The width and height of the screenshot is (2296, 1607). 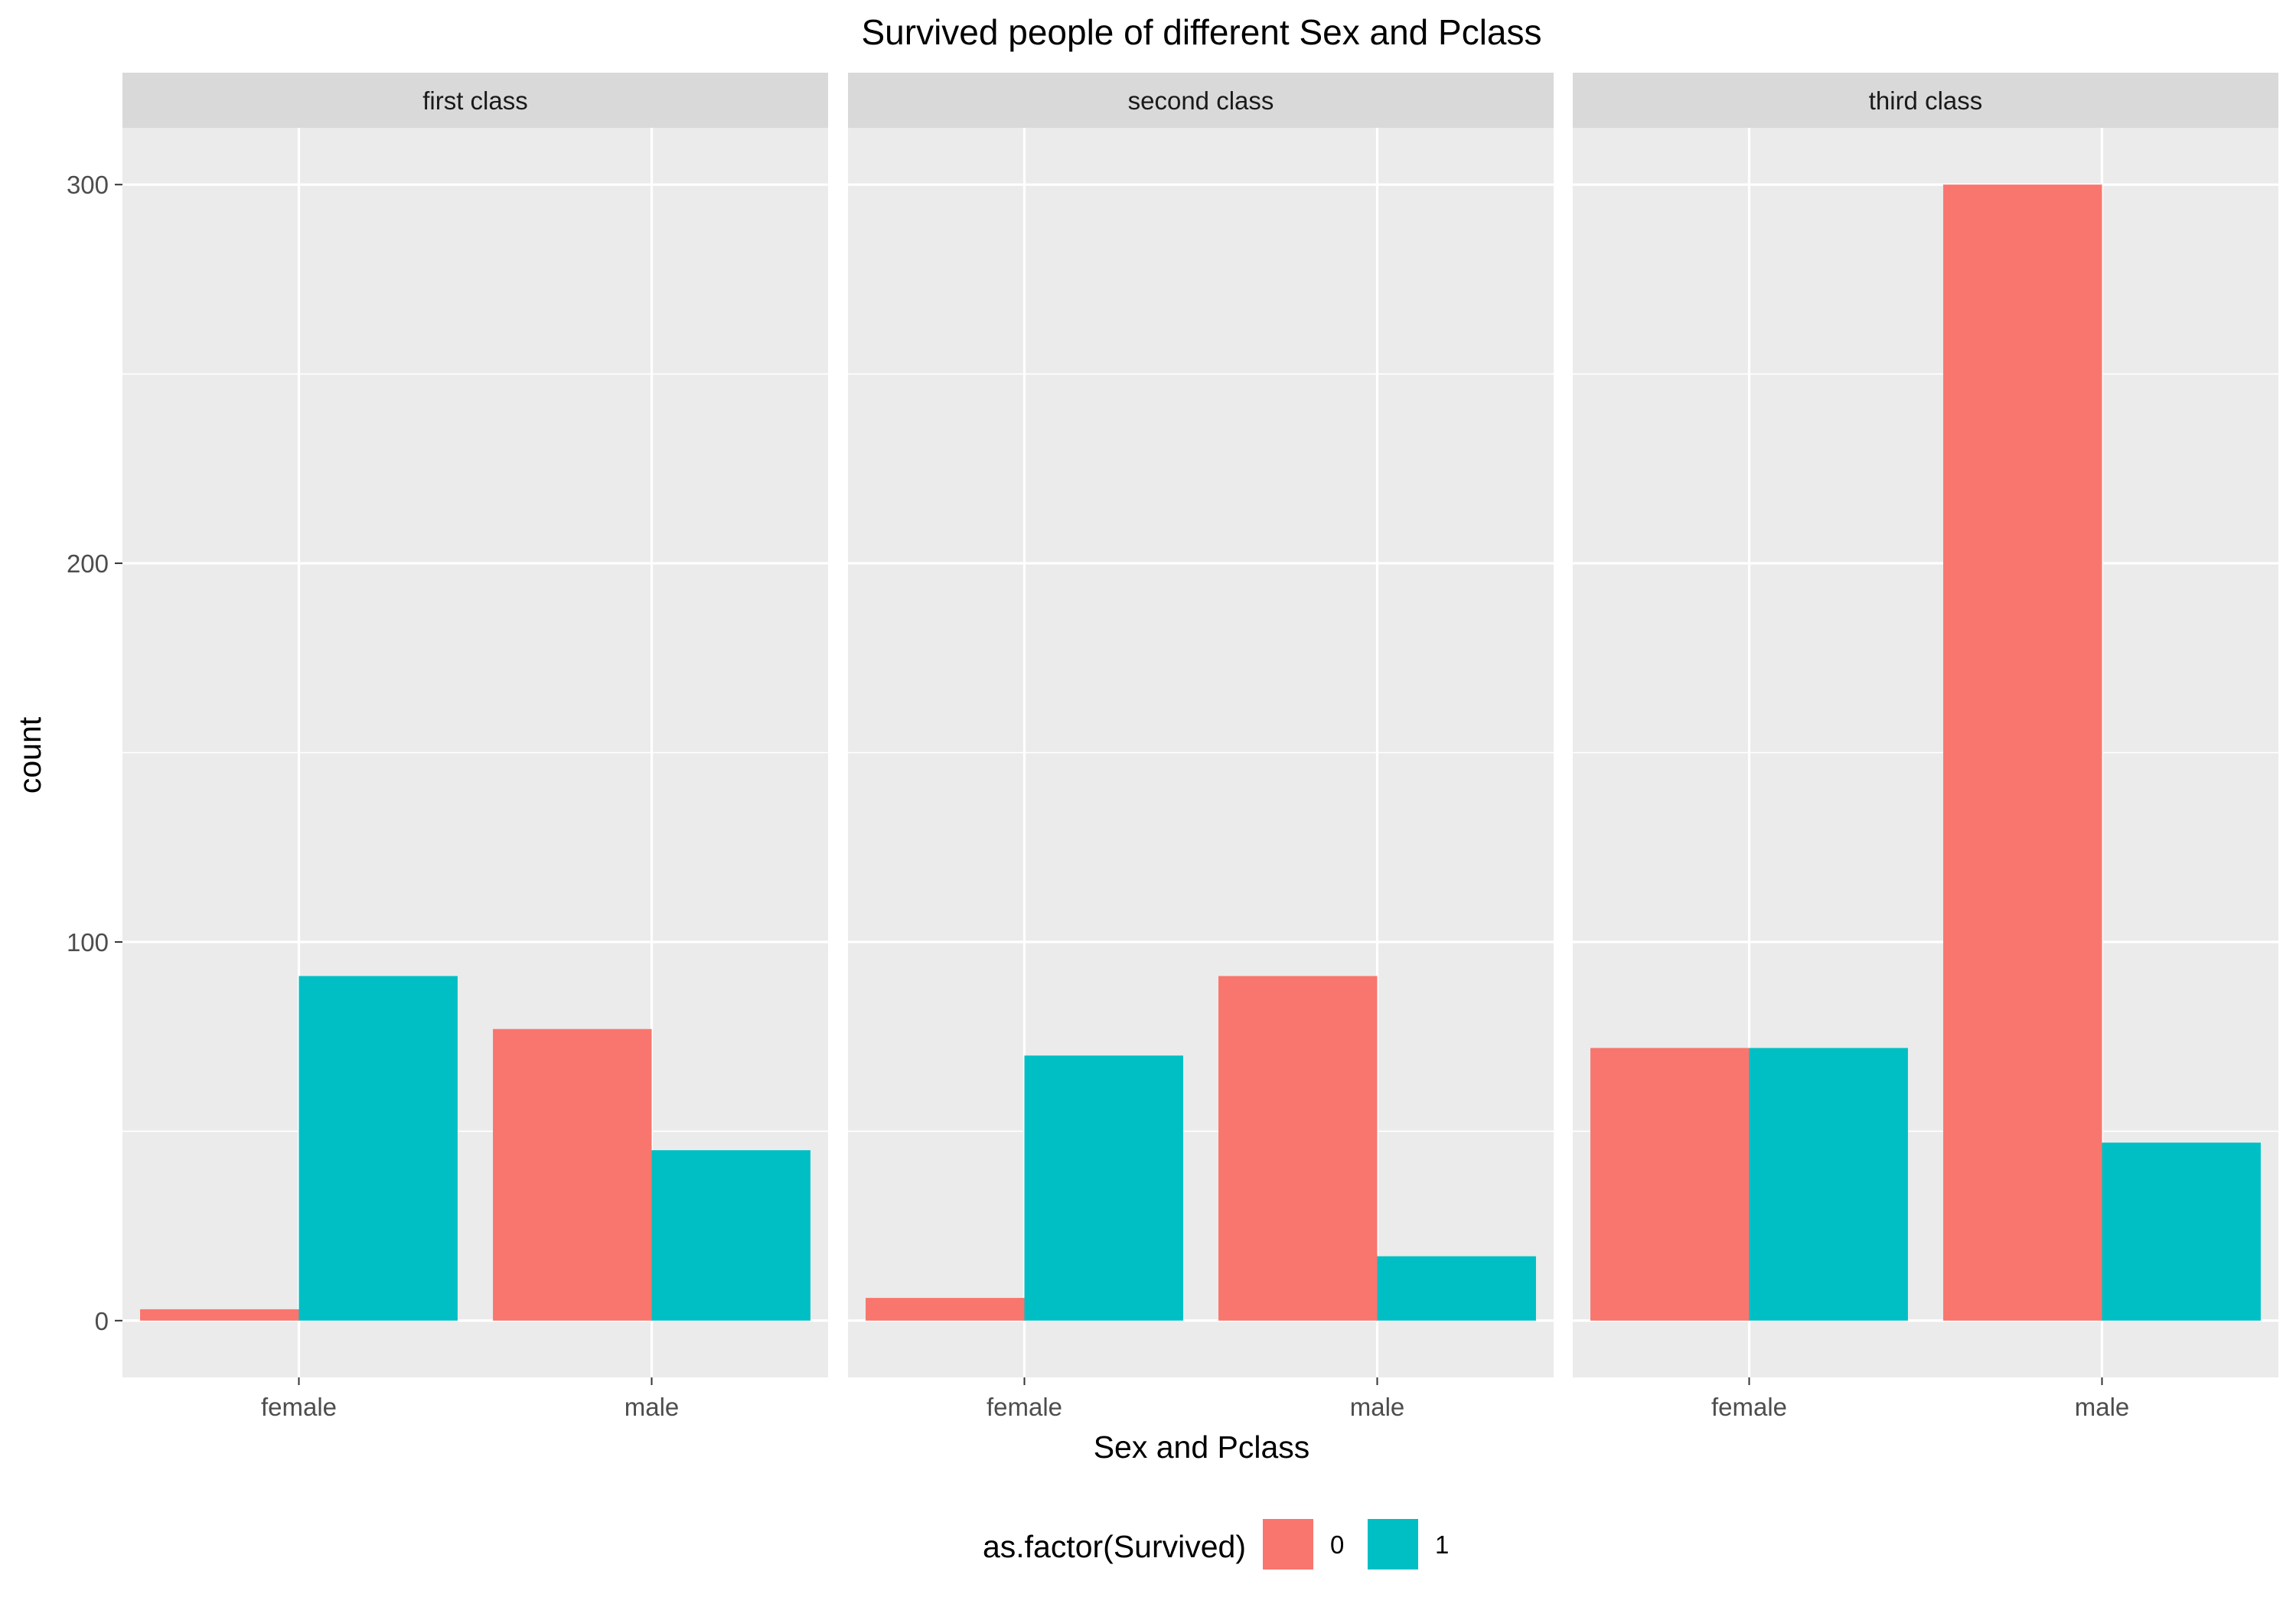 I want to click on x-axis-title: Sex and Pclass, so click(x=1202, y=1447).